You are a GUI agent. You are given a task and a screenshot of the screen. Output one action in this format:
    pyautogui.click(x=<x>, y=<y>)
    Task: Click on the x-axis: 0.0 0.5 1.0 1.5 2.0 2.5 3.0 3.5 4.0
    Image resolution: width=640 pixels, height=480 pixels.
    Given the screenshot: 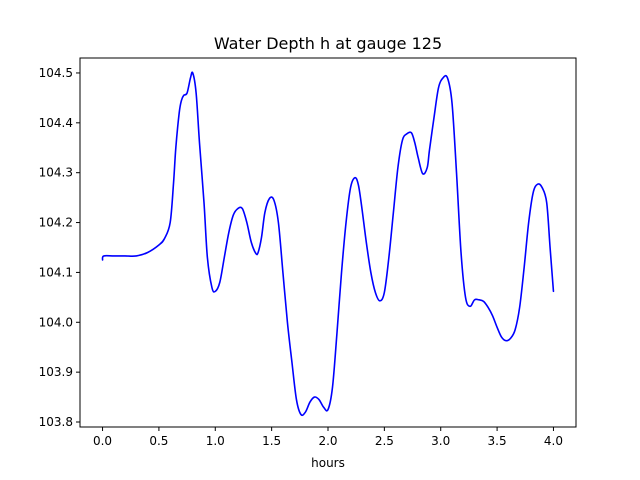 What is the action you would take?
    pyautogui.click(x=328, y=437)
    